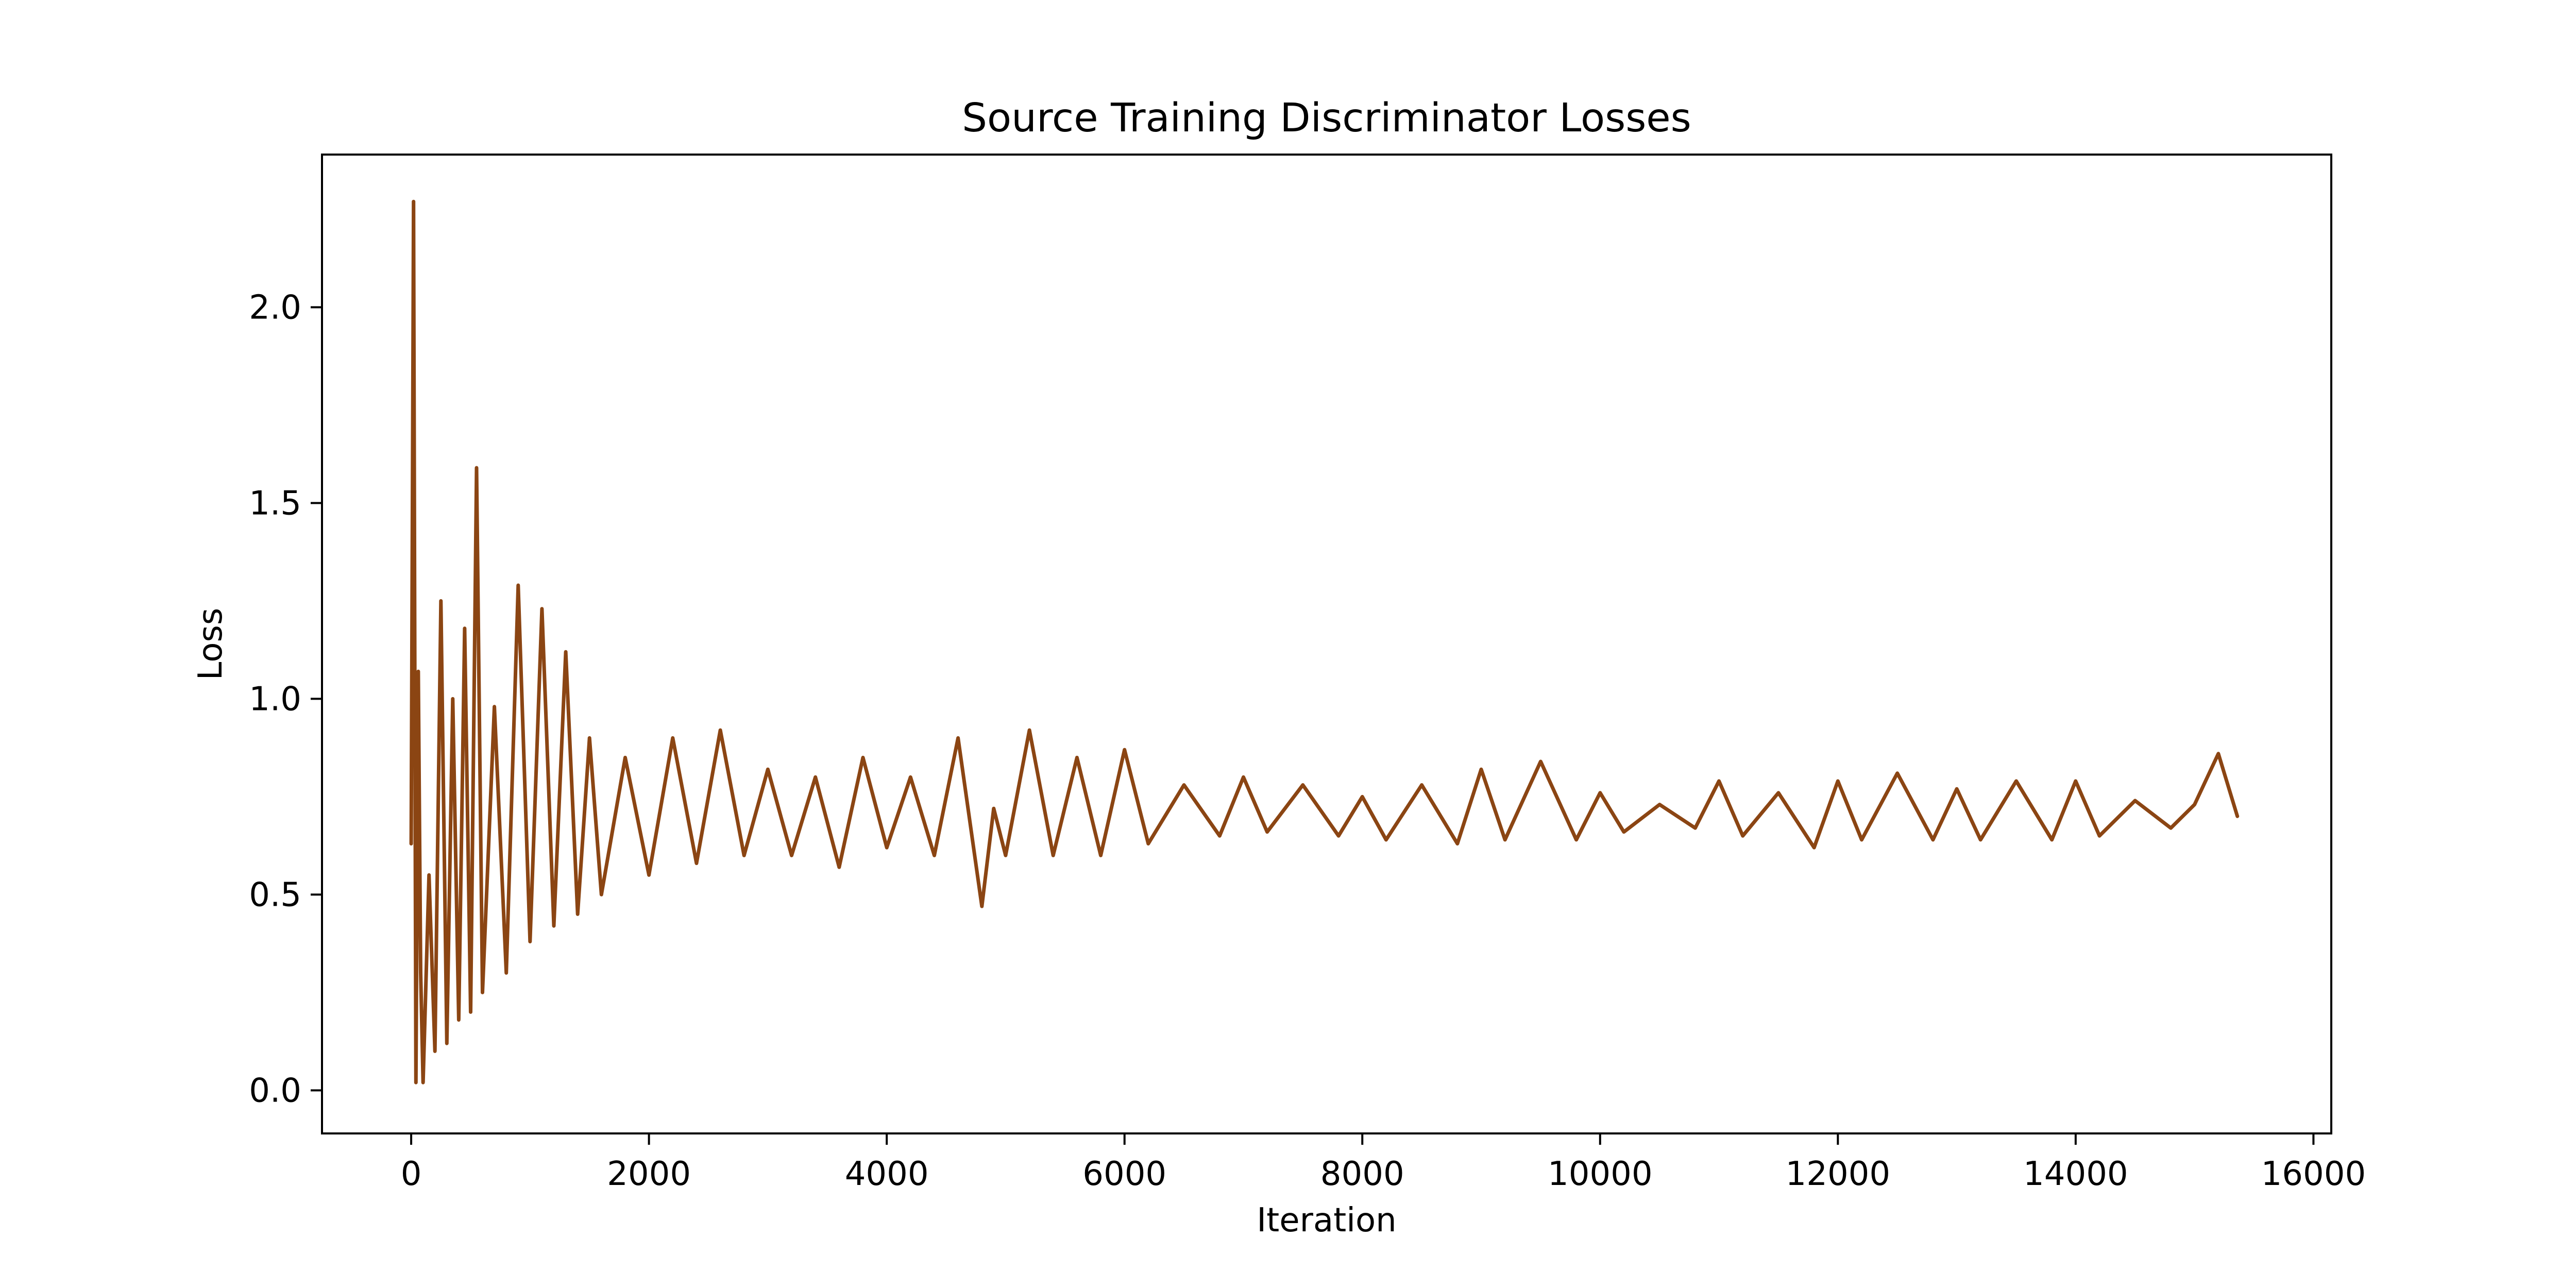 This screenshot has height=1288, width=2576. What do you see at coordinates (2075, 1174) in the screenshot?
I see `x-tick-label: 14000` at bounding box center [2075, 1174].